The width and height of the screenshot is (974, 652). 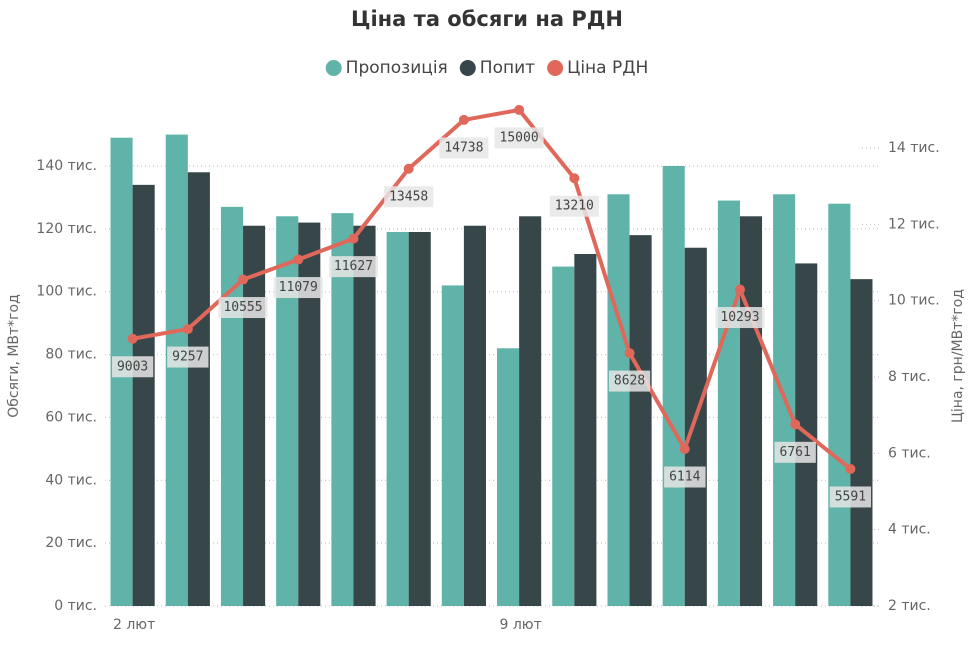 What do you see at coordinates (14, 356) in the screenshot?
I see `y-axis-title: Обсяги, МВт*год` at bounding box center [14, 356].